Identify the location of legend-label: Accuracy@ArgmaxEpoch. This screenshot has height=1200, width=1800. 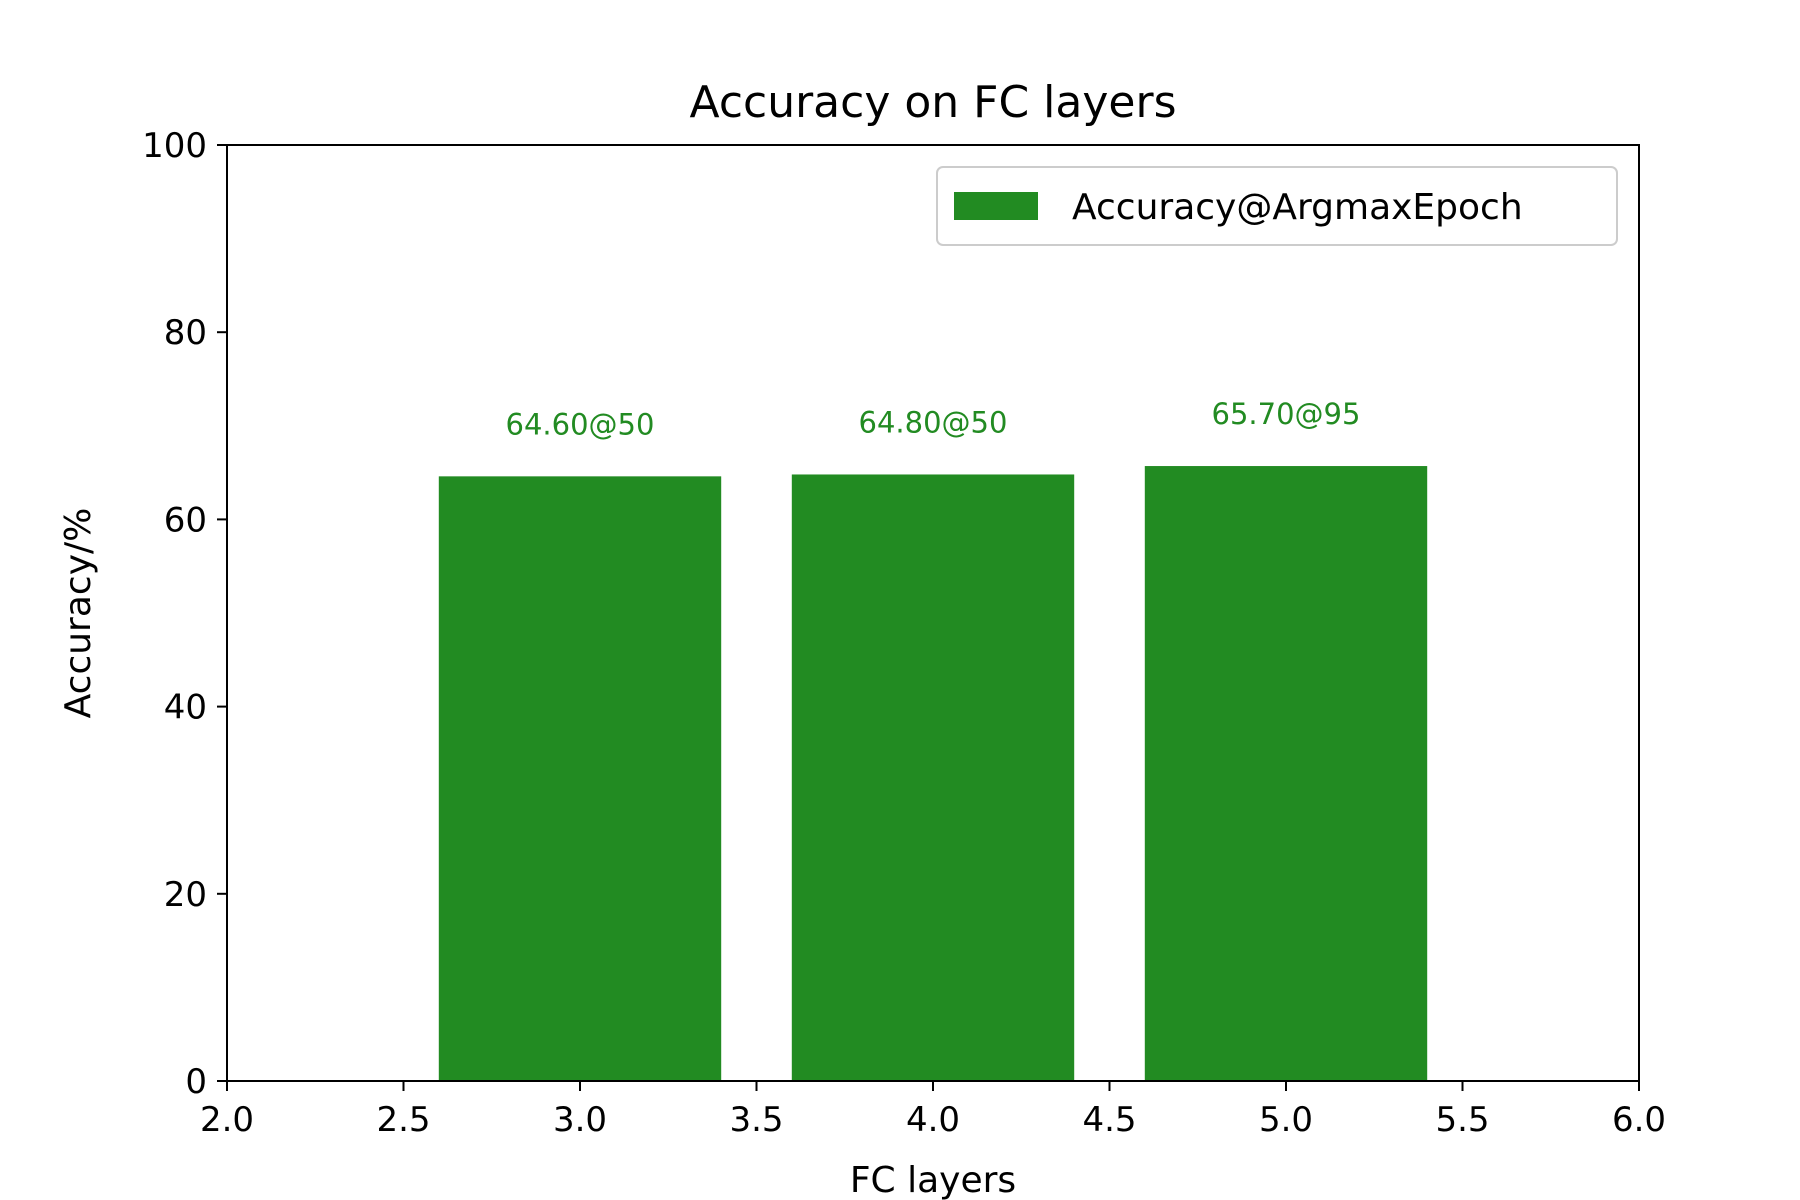
(1297, 207).